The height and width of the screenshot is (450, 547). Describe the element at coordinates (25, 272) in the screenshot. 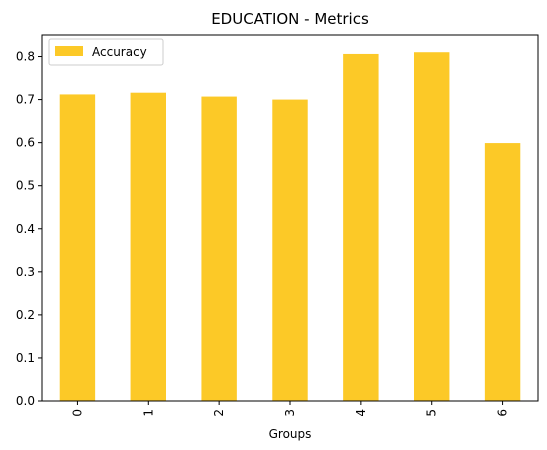

I see `y-tick-label: 0.3` at that location.